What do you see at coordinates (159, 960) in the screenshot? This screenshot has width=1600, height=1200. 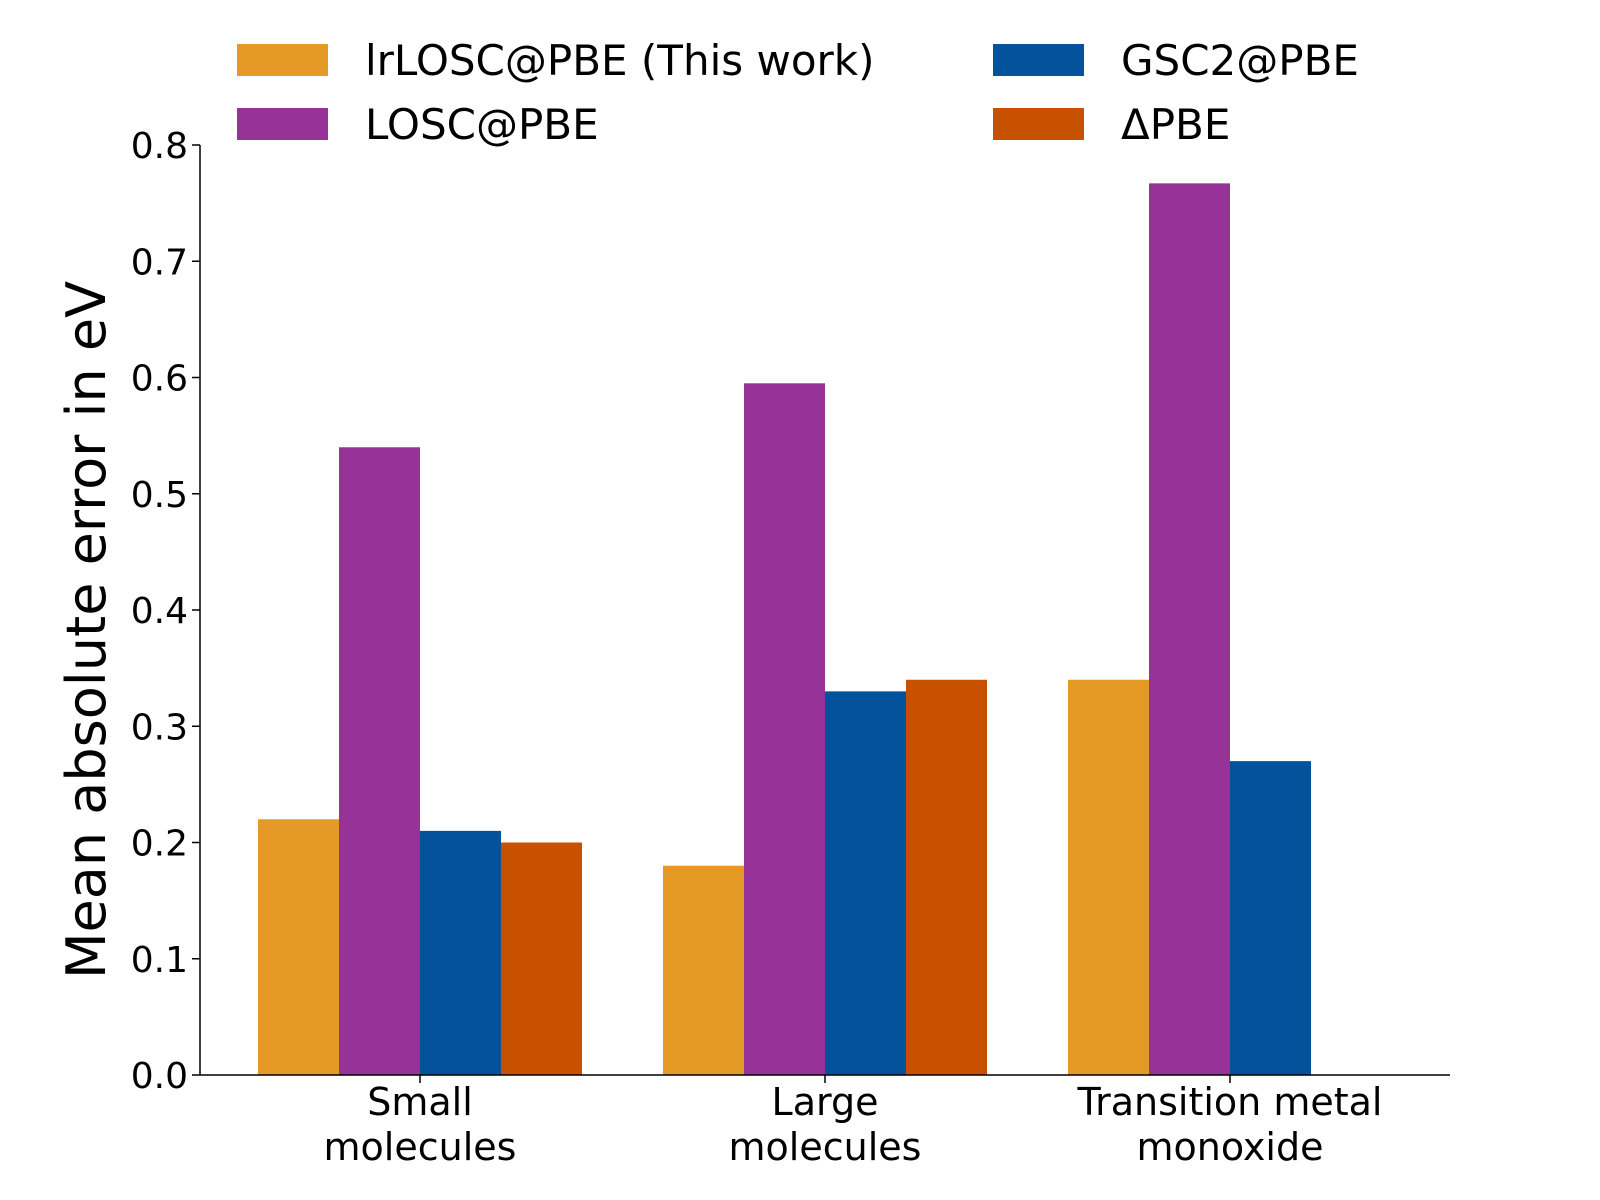 I see `y-tick-label: 0.1` at bounding box center [159, 960].